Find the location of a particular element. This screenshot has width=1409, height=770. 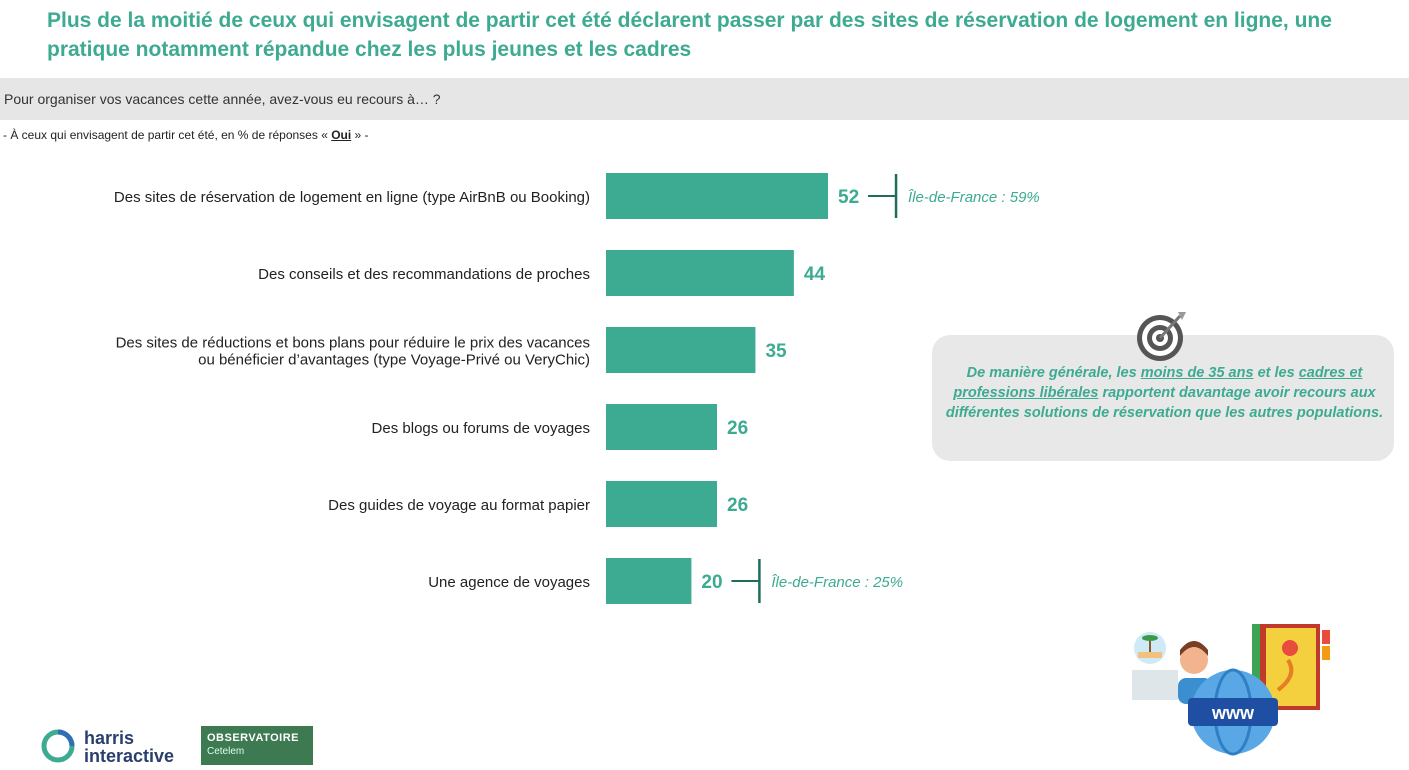

callout-part1: De manière générale, les is located at coordinates (1053, 373).